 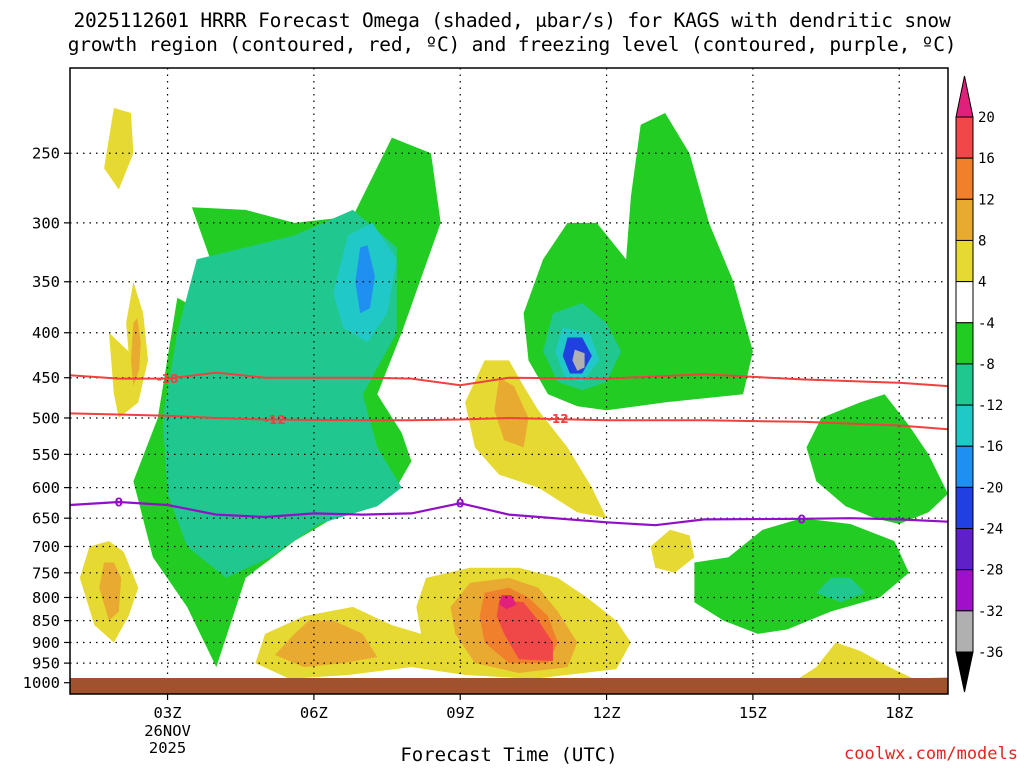 What do you see at coordinates (46, 664) in the screenshot?
I see `y-tick-label-950: 950` at bounding box center [46, 664].